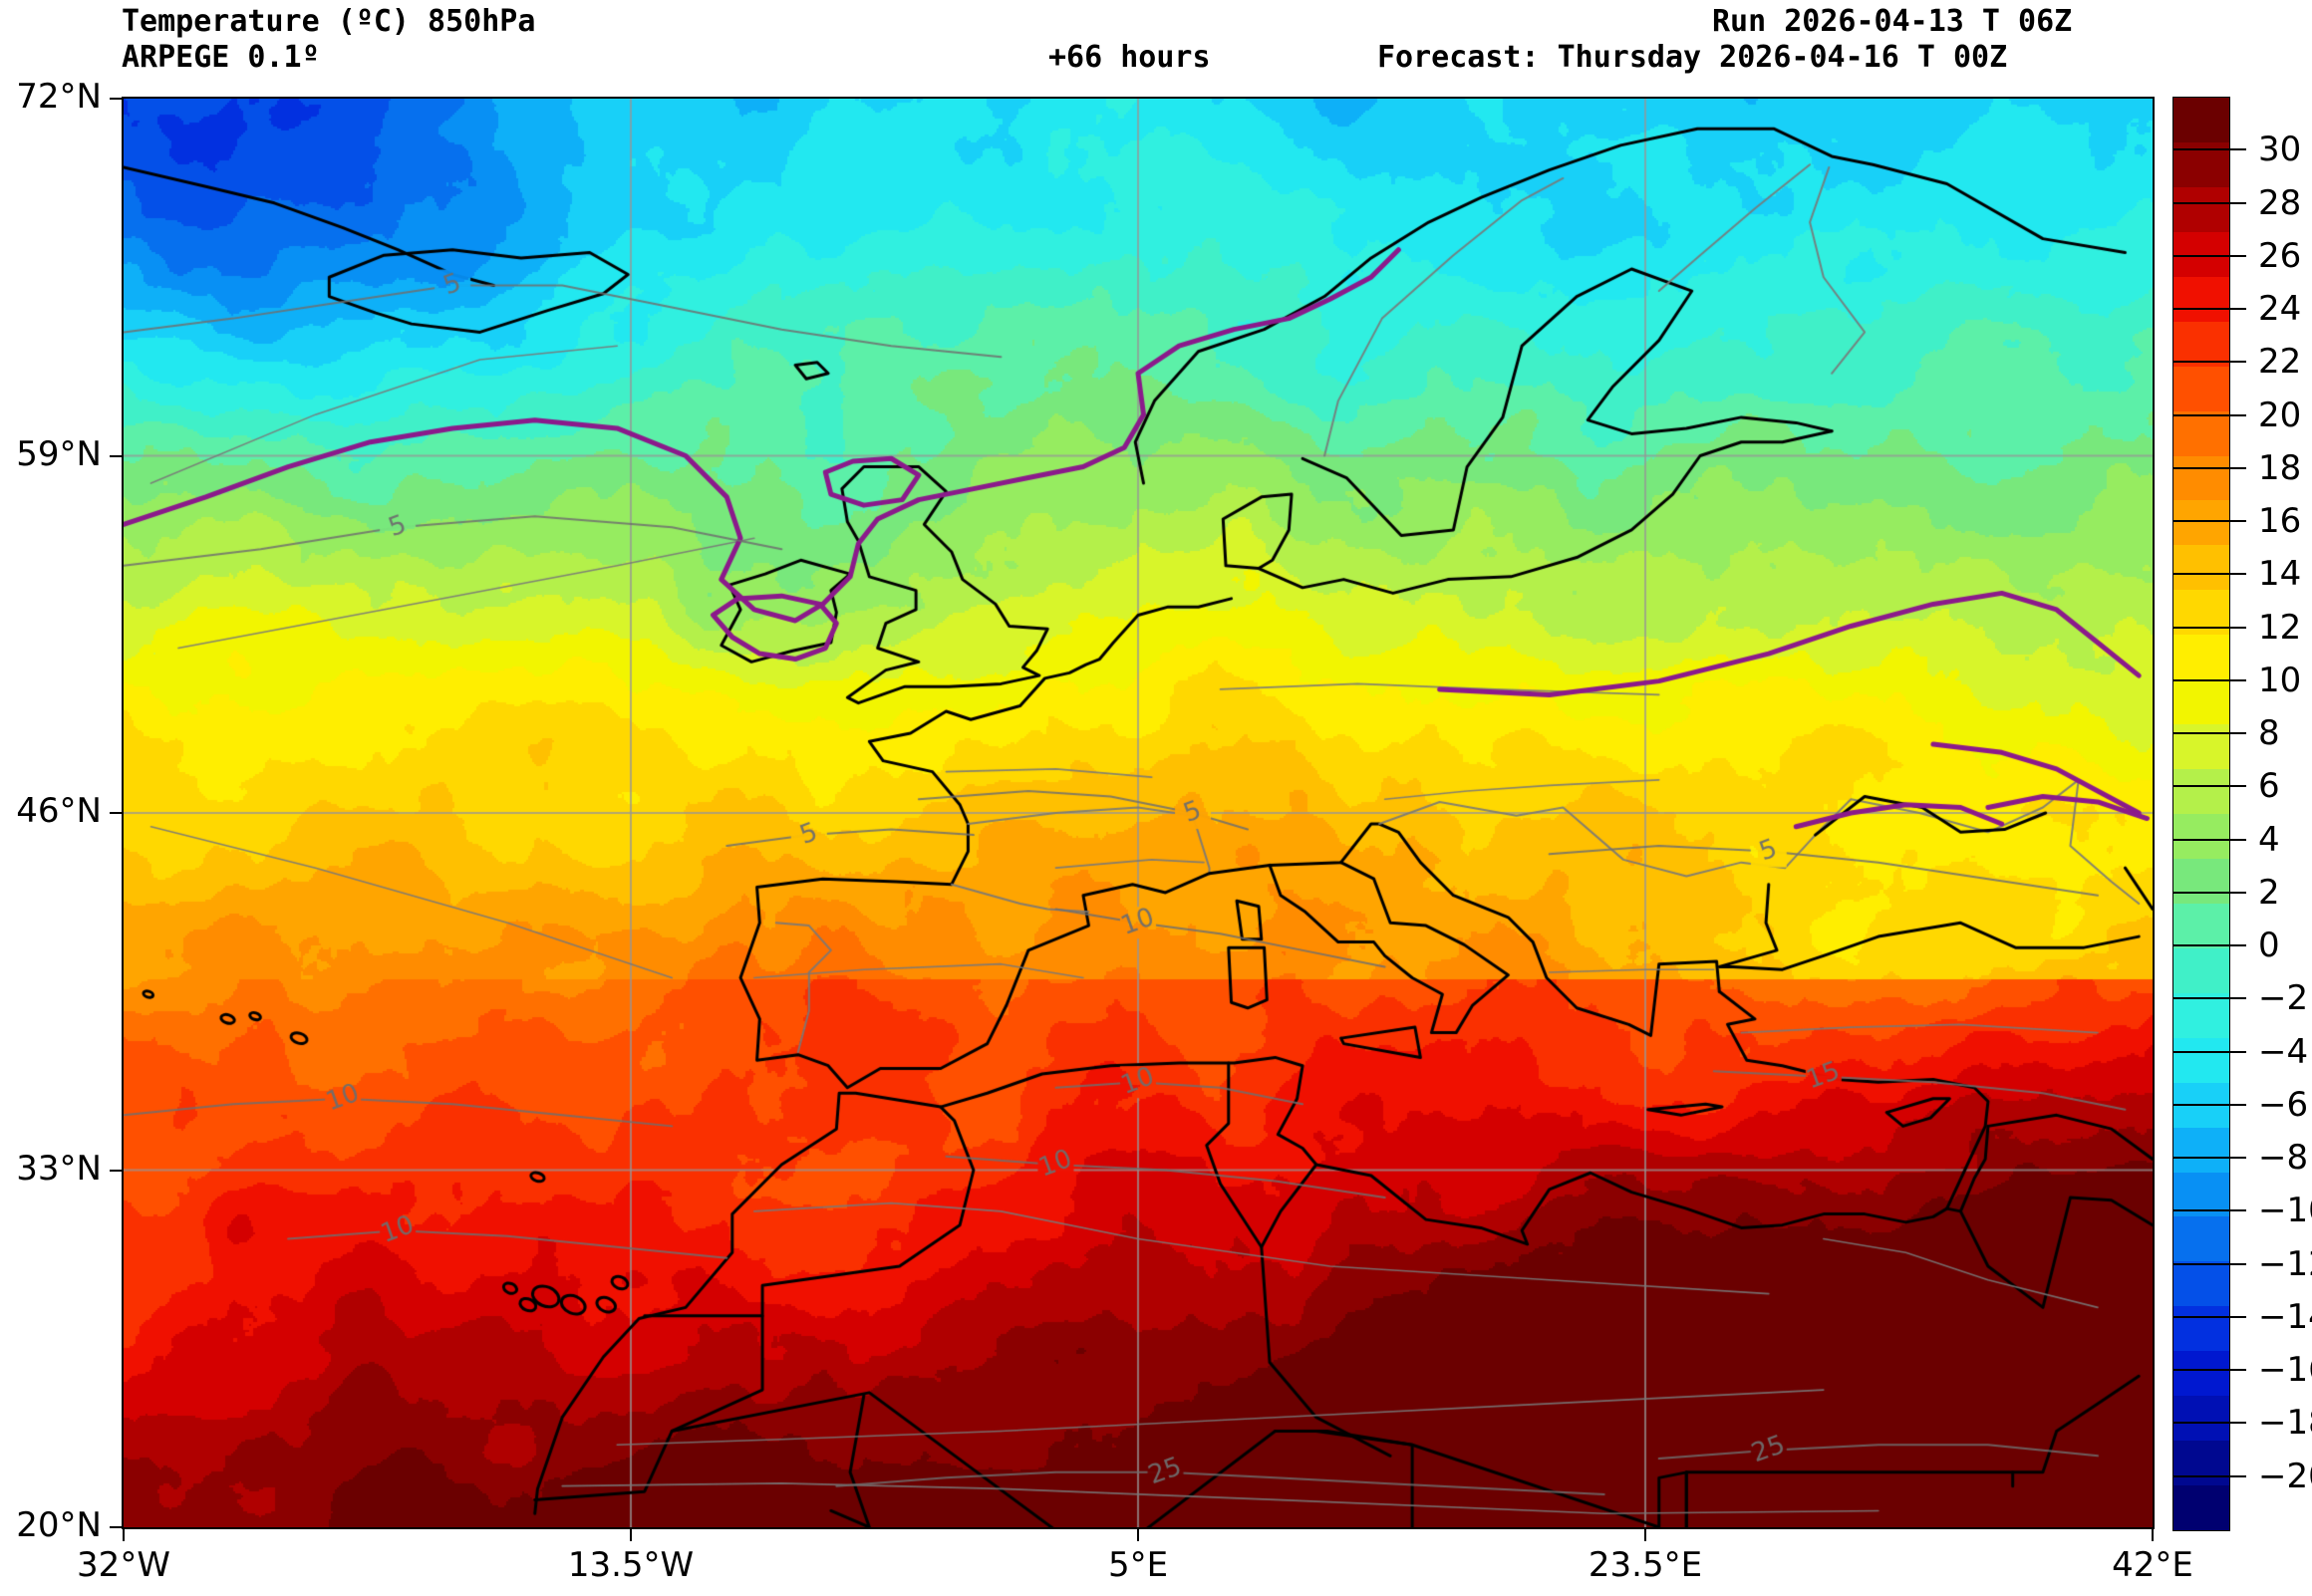 This screenshot has height=1596, width=2312. What do you see at coordinates (2285, 1423) in the screenshot?
I see `colorbar-label: −18` at bounding box center [2285, 1423].